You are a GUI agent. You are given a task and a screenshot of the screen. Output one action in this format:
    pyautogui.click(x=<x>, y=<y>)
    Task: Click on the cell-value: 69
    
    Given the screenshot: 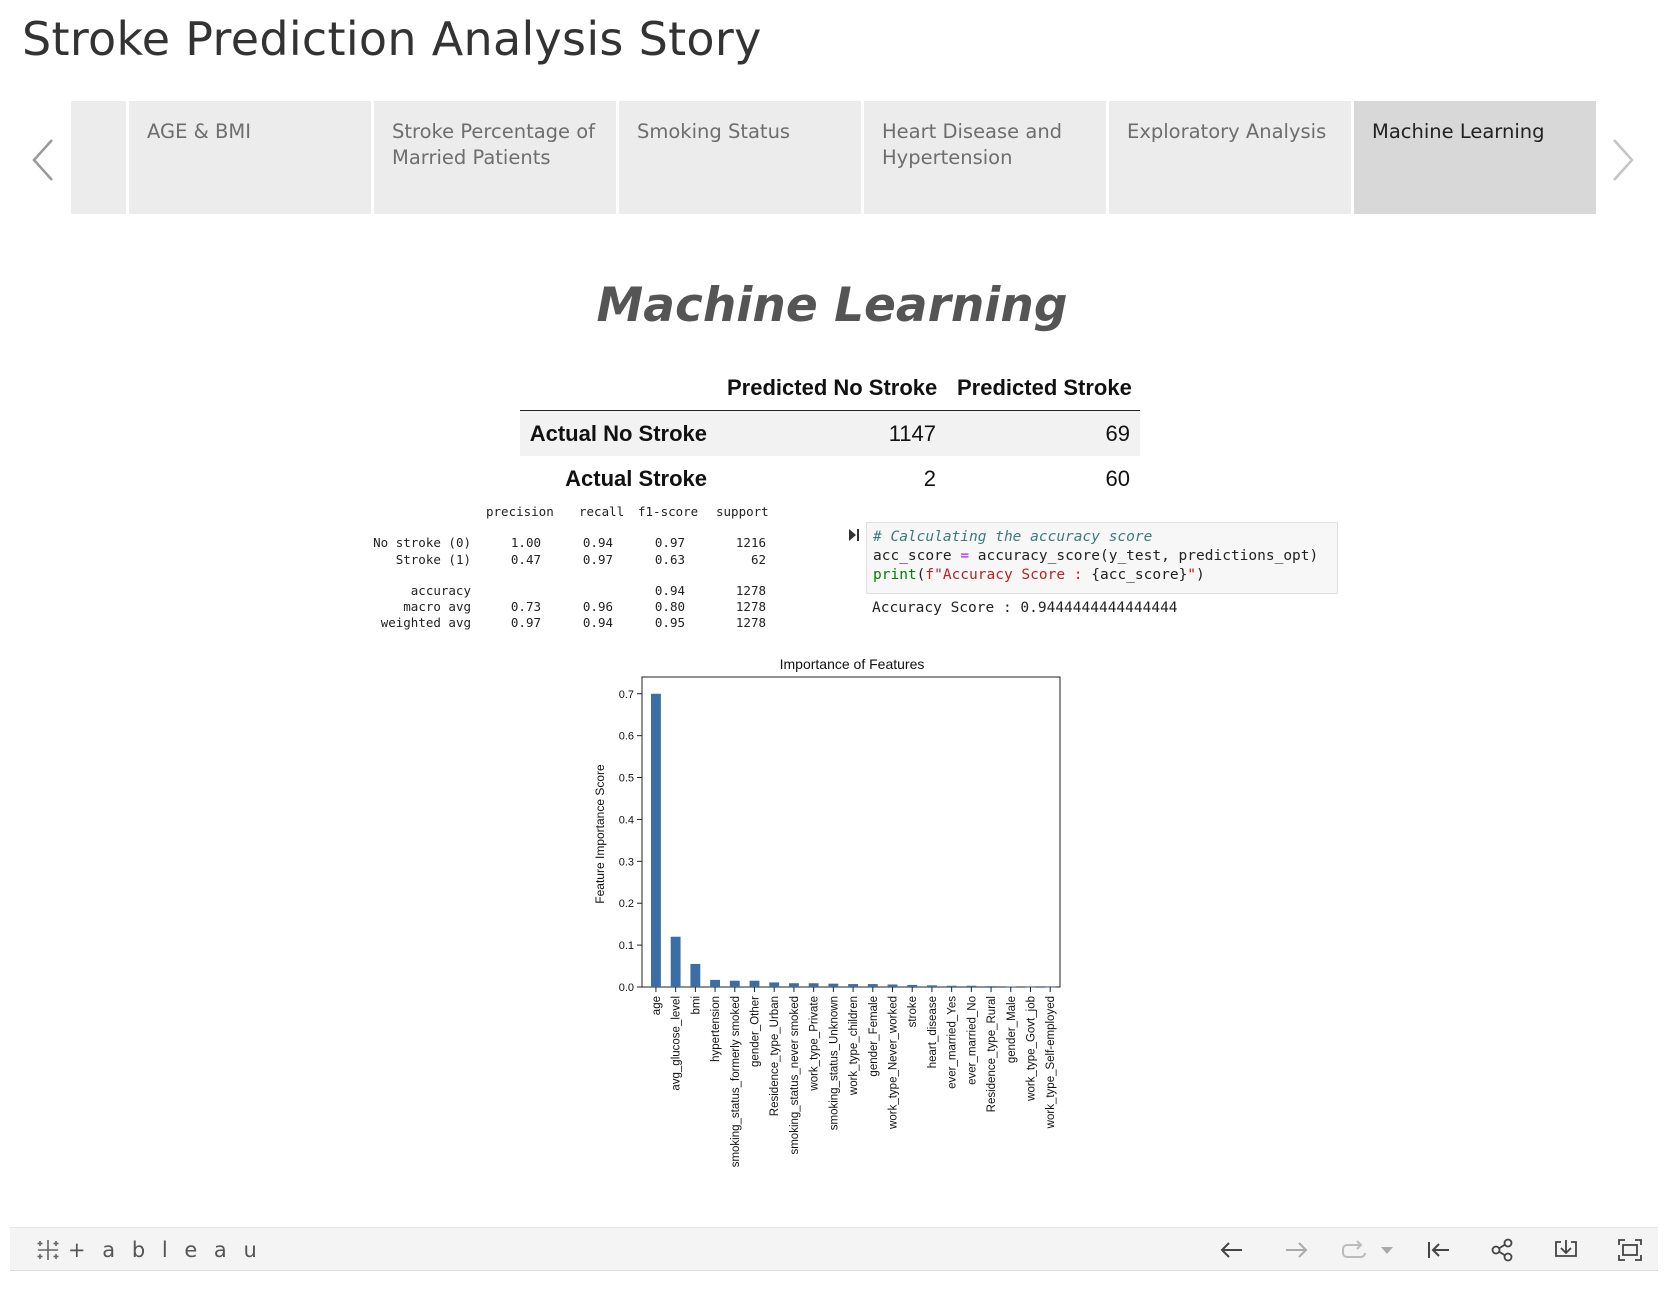 What is the action you would take?
    pyautogui.click(x=1117, y=433)
    